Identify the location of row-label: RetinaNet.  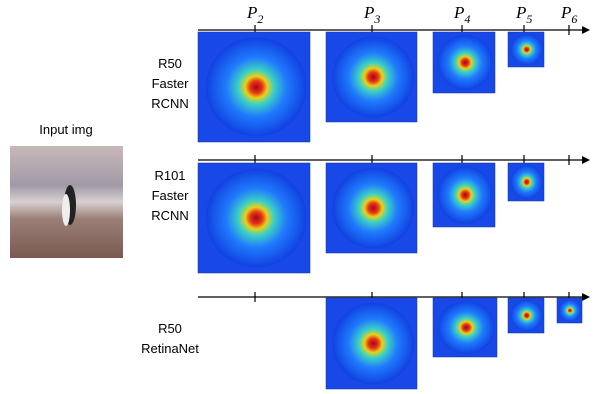
(170, 348).